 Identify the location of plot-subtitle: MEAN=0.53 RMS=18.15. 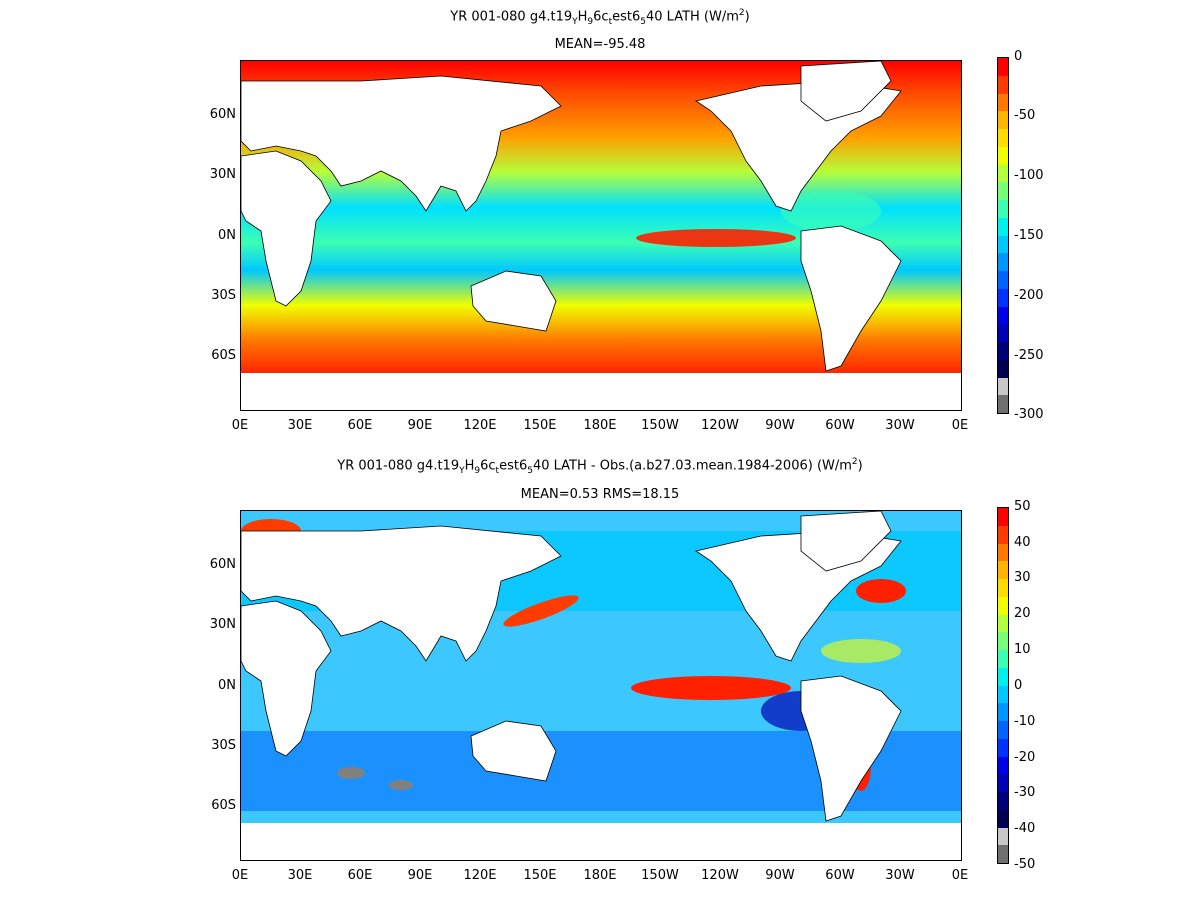
(600, 494).